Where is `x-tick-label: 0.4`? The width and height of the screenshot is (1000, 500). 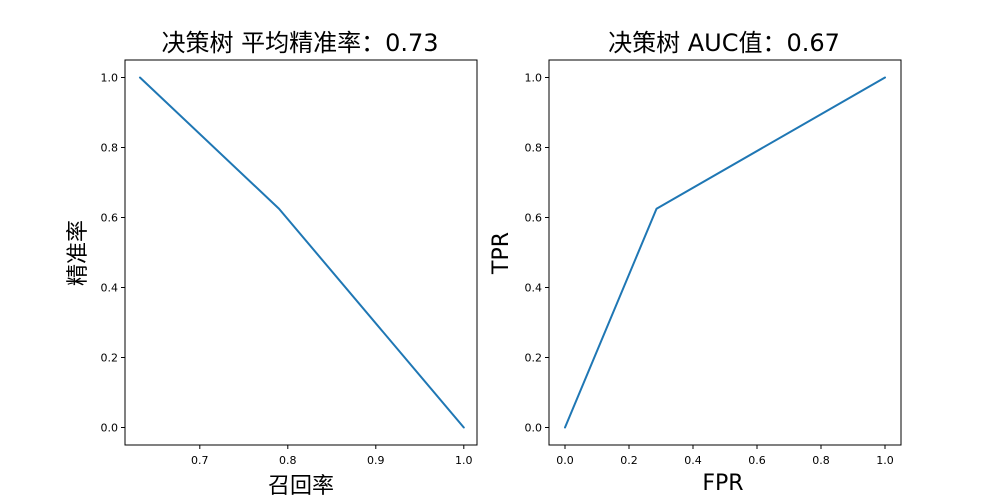
x-tick-label: 0.4 is located at coordinates (693, 460).